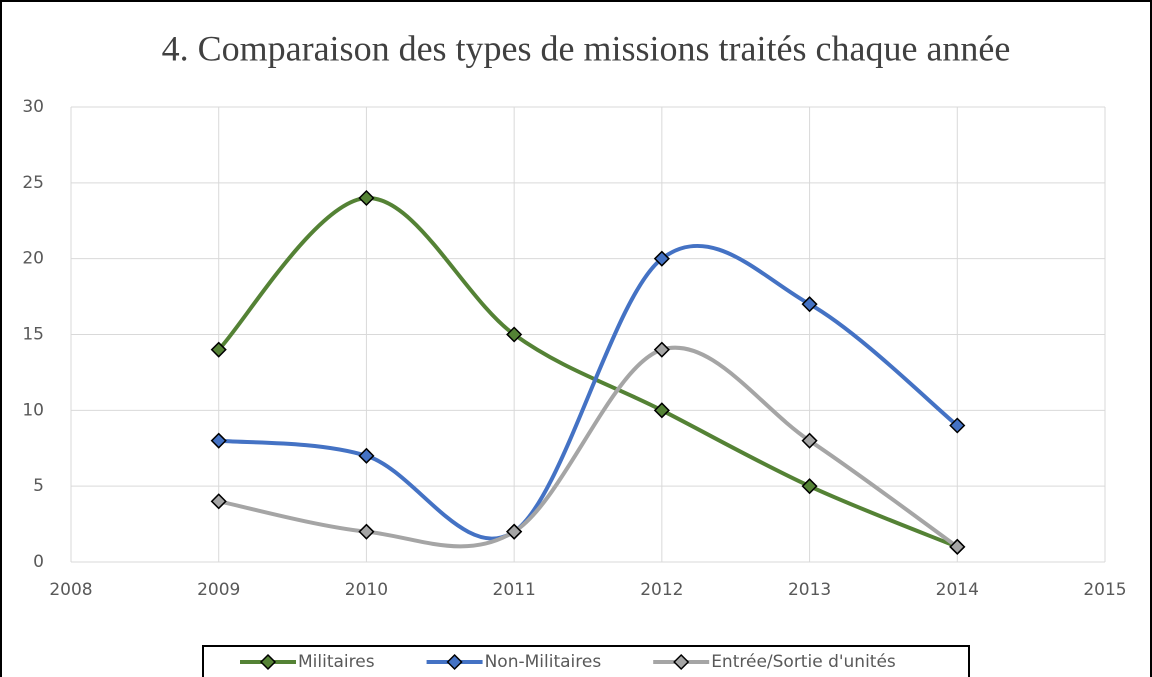 The image size is (1152, 677). I want to click on legend-label: Entrée/Sortie d'unités, so click(803, 662).